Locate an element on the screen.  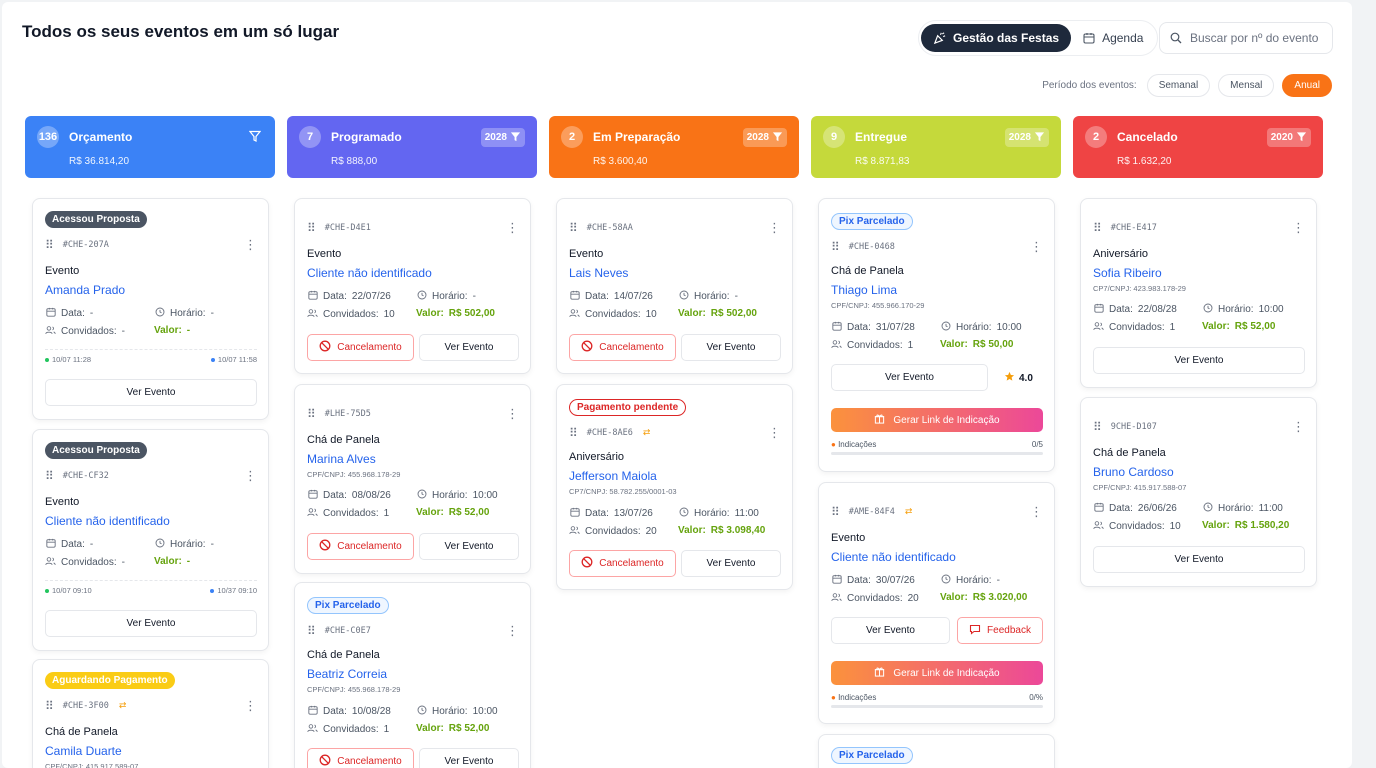
time-value: - is located at coordinates (212, 544).